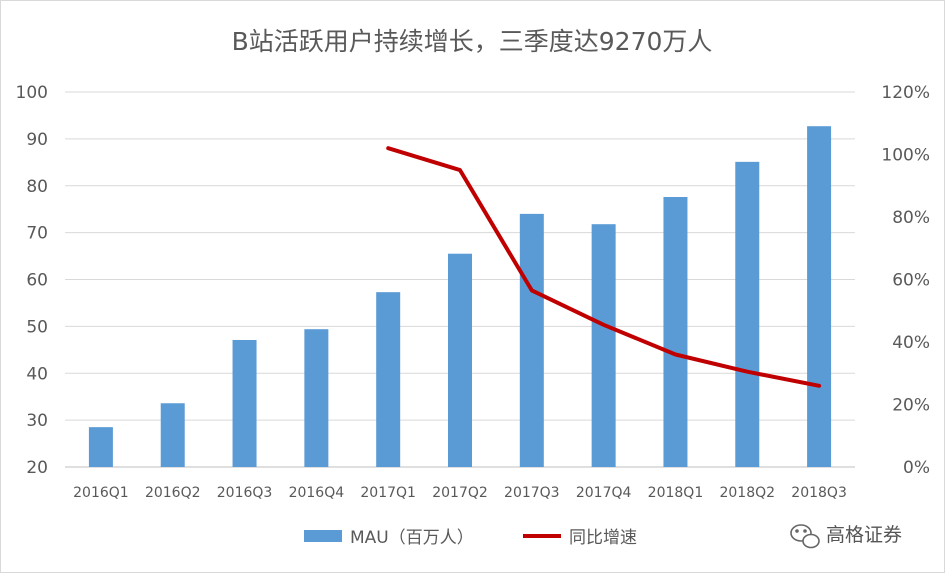 This screenshot has height=573, width=945. Describe the element at coordinates (676, 493) in the screenshot. I see `x-tick-label: 2018Q1` at that location.